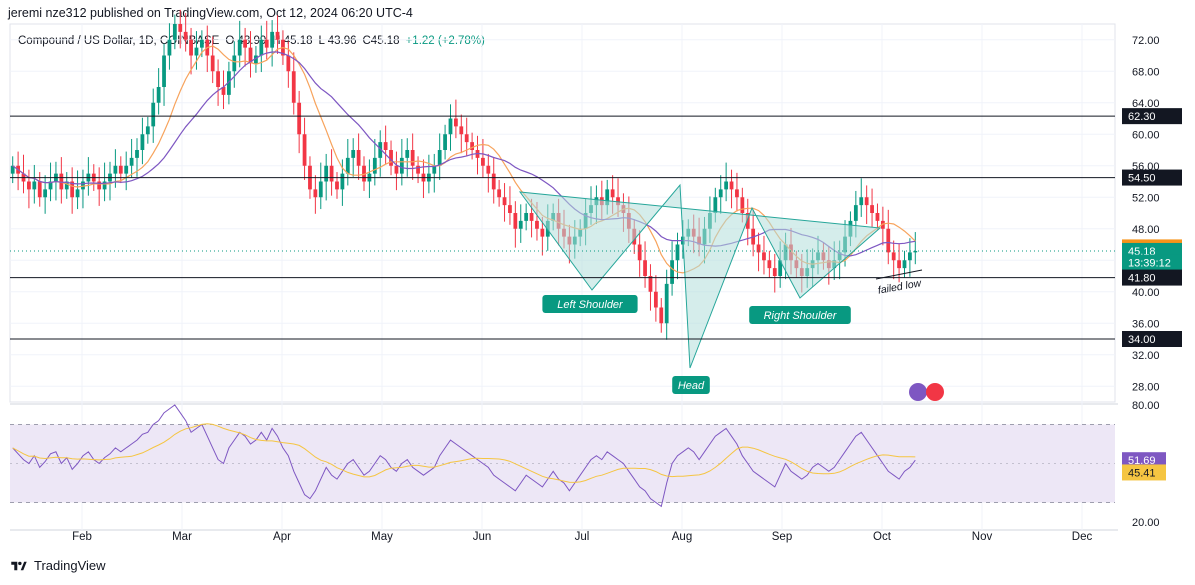  I want to click on rsi-label: 51.69, so click(1142, 461).